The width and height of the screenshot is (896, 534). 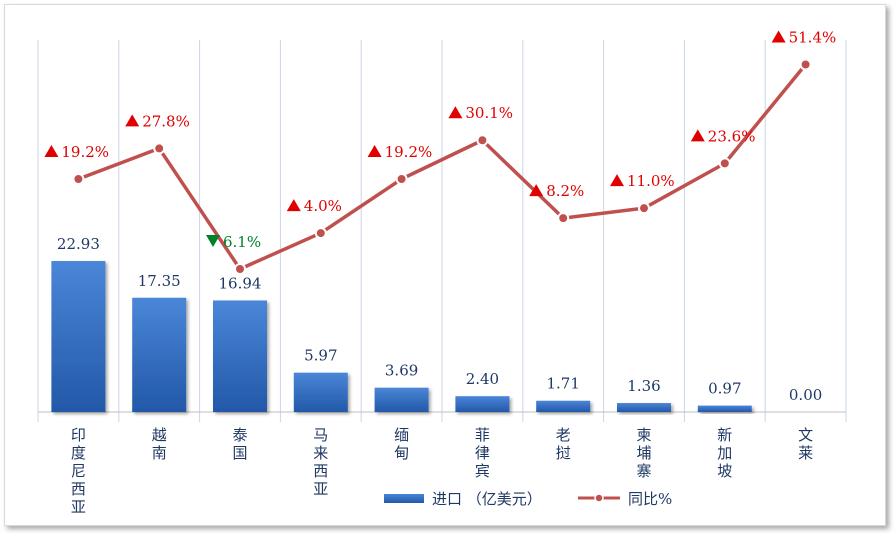 What do you see at coordinates (650, 499) in the screenshot?
I see `legend-line-label: 同比%` at bounding box center [650, 499].